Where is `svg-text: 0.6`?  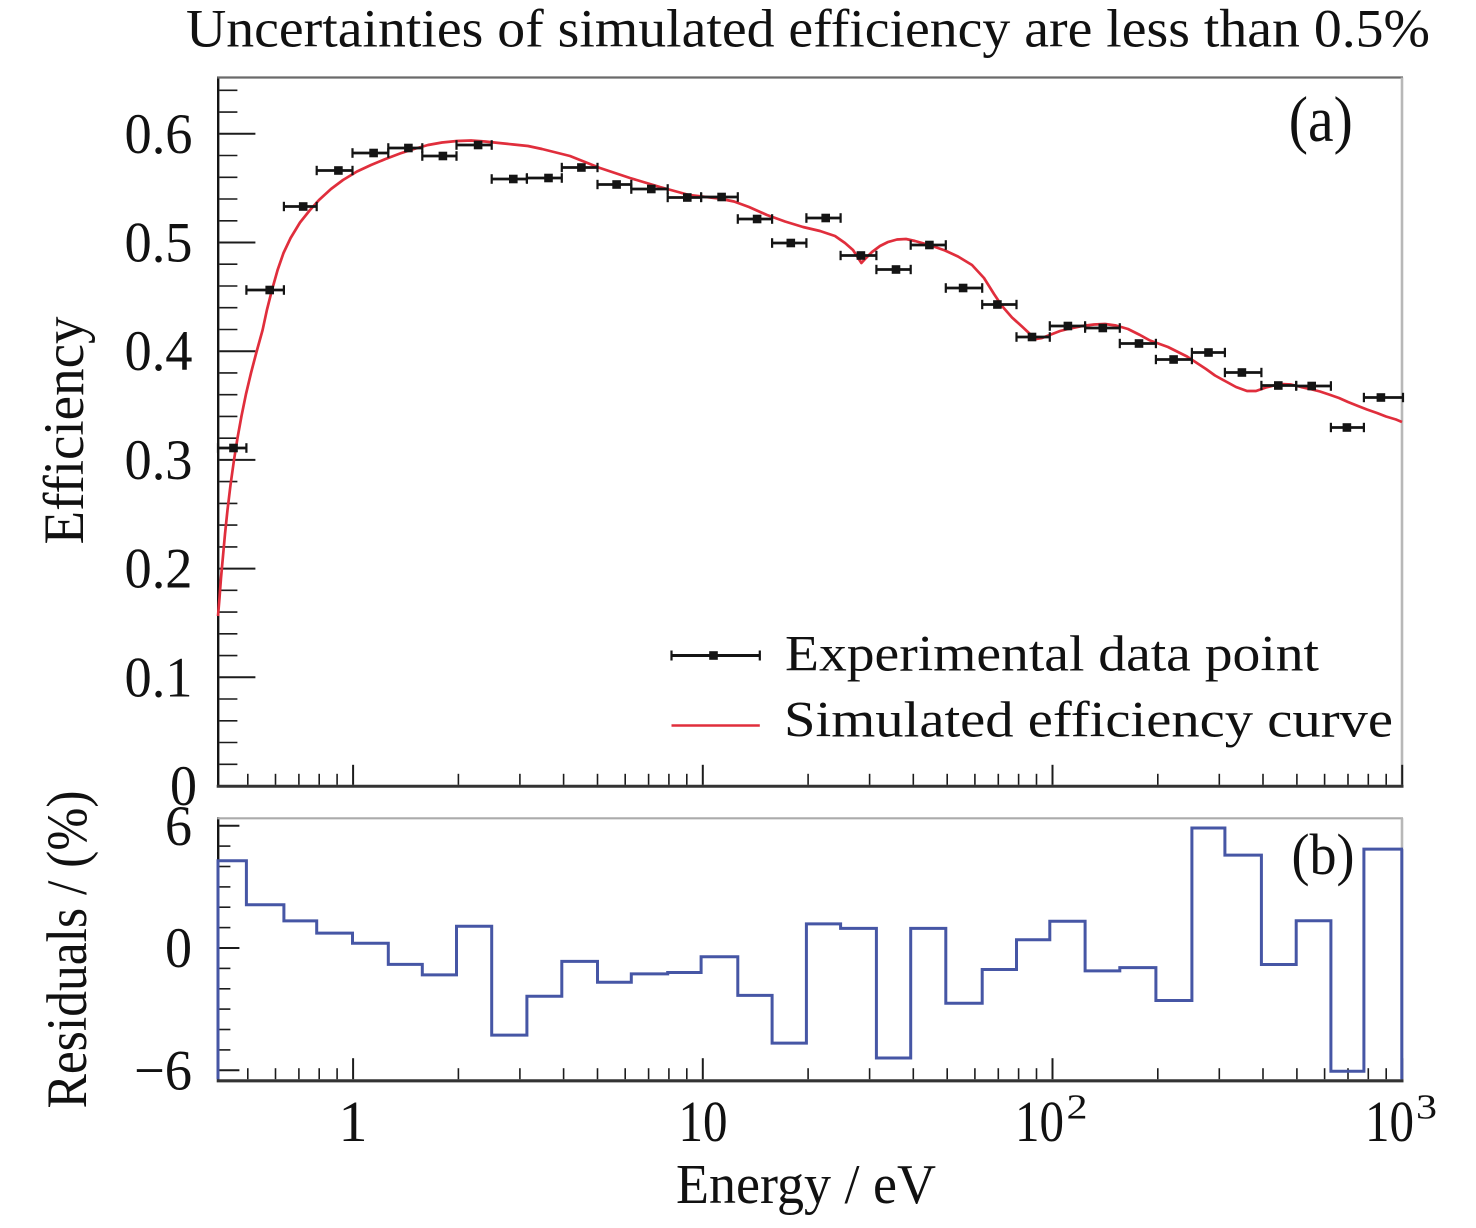
svg-text: 0.6 is located at coordinates (159, 134).